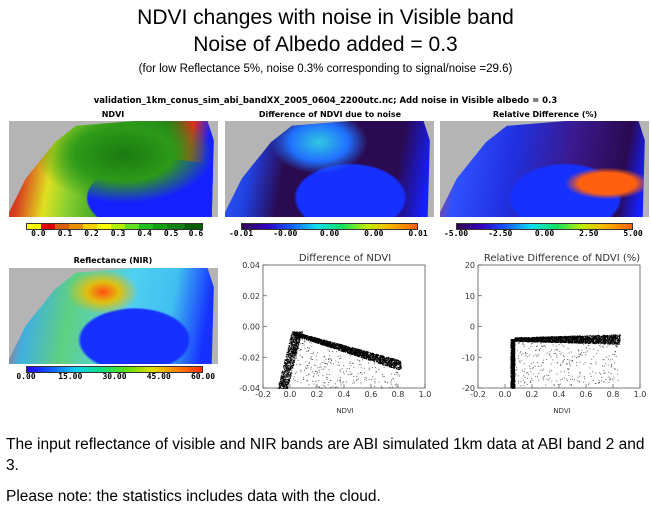  I want to click on y-tick-label: 0.04, so click(251, 265).